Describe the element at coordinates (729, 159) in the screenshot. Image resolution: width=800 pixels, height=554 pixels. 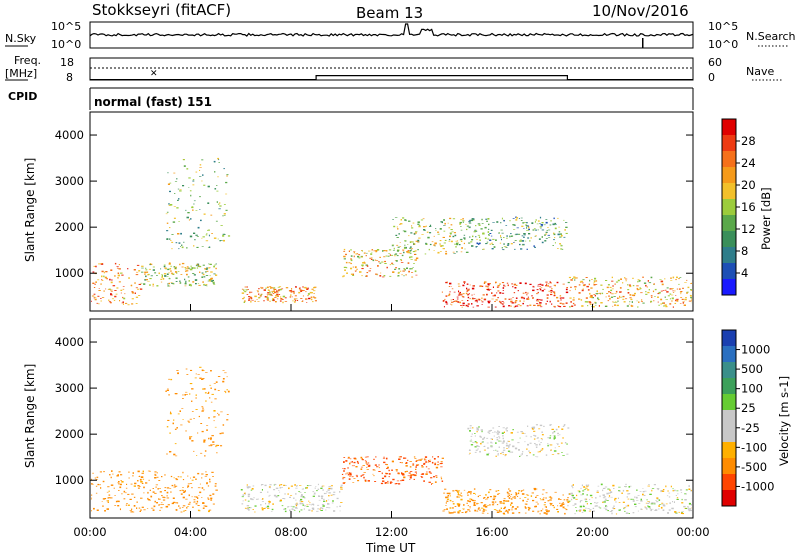
I see `colorbar-swatch` at that location.